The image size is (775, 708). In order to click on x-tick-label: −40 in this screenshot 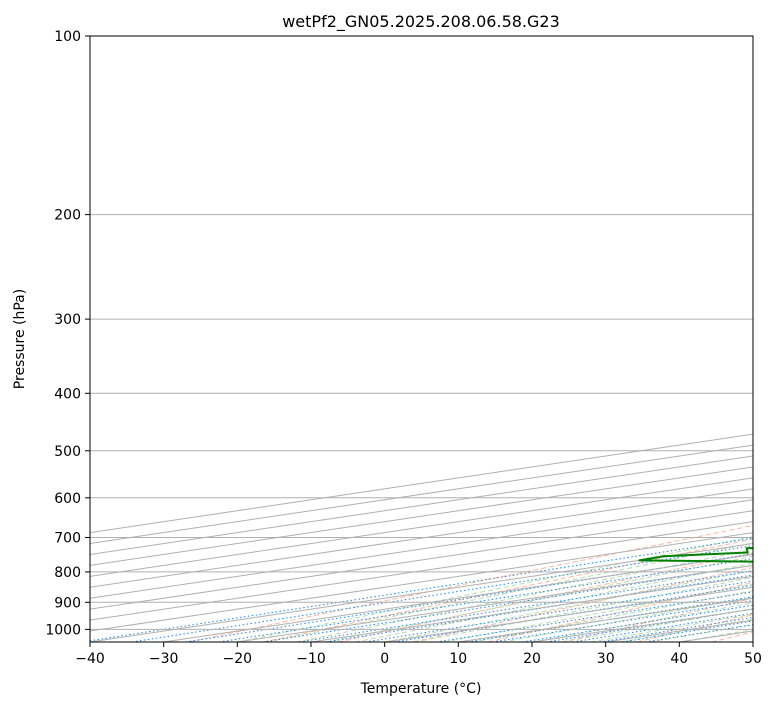, I will do `click(90, 659)`.